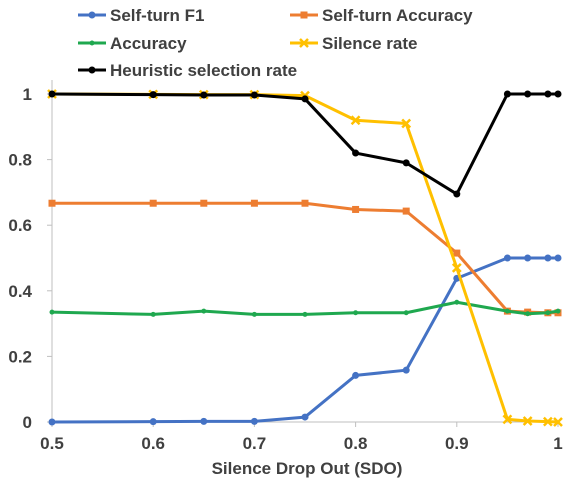  Describe the element at coordinates (356, 443) in the screenshot. I see `x-tick-label: 0.8` at that location.